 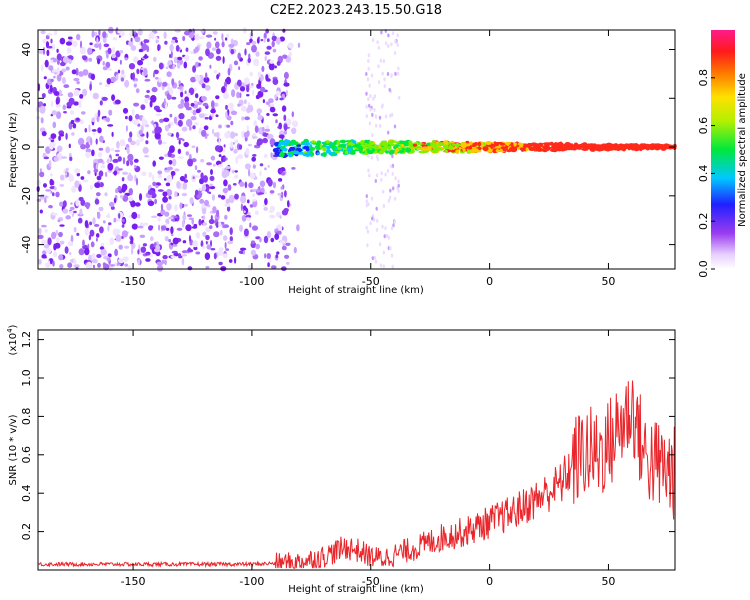 I want to click on x-tick-label: -150, so click(x=133, y=581).